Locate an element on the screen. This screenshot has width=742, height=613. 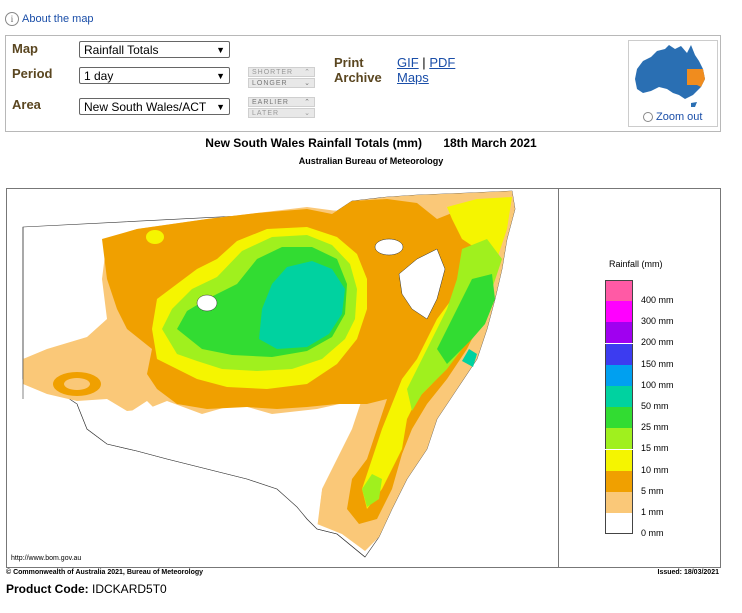
legend-label: 15 mm is located at coordinates (655, 448).